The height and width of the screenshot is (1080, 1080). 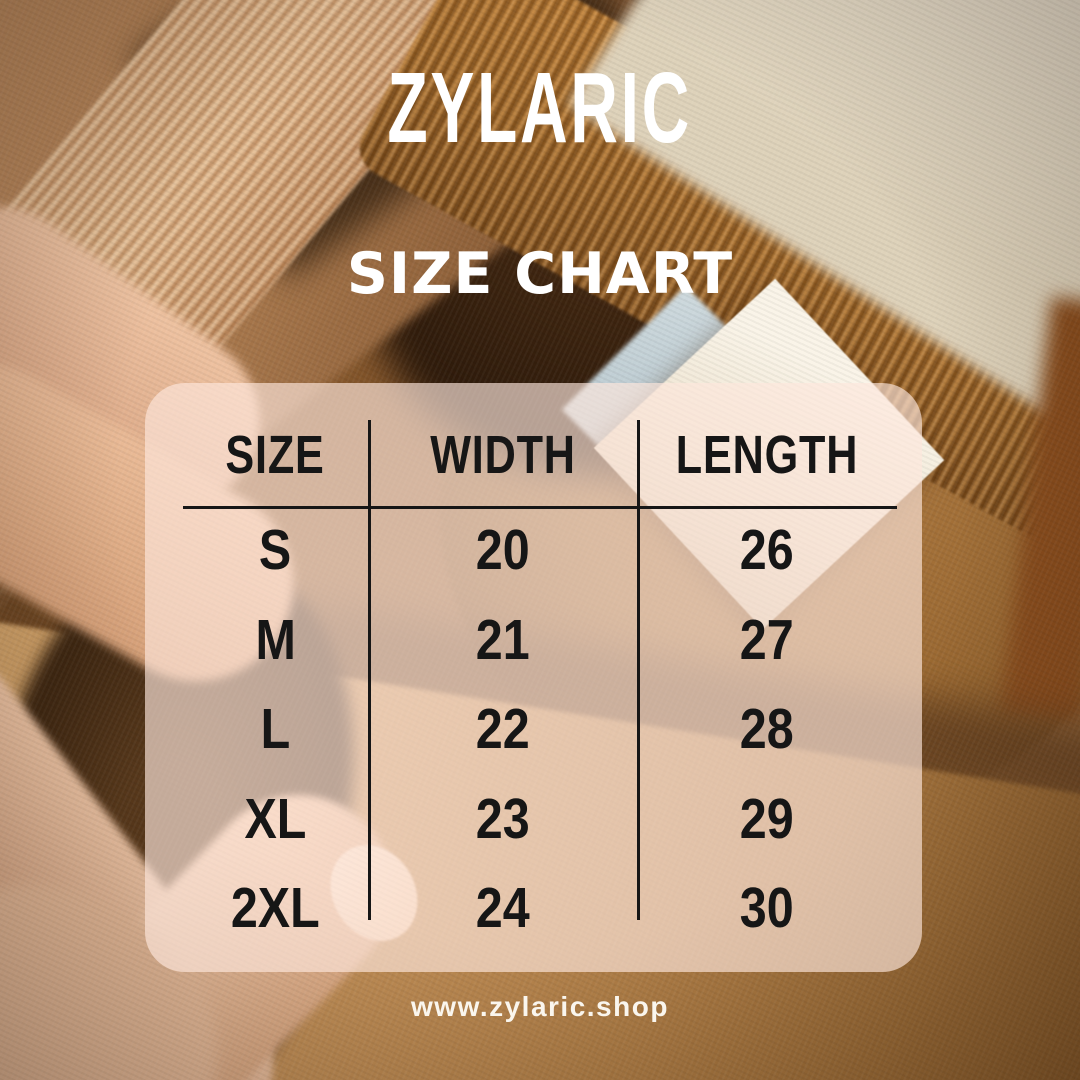 I want to click on column-header-label: SIZE, so click(x=275, y=455).